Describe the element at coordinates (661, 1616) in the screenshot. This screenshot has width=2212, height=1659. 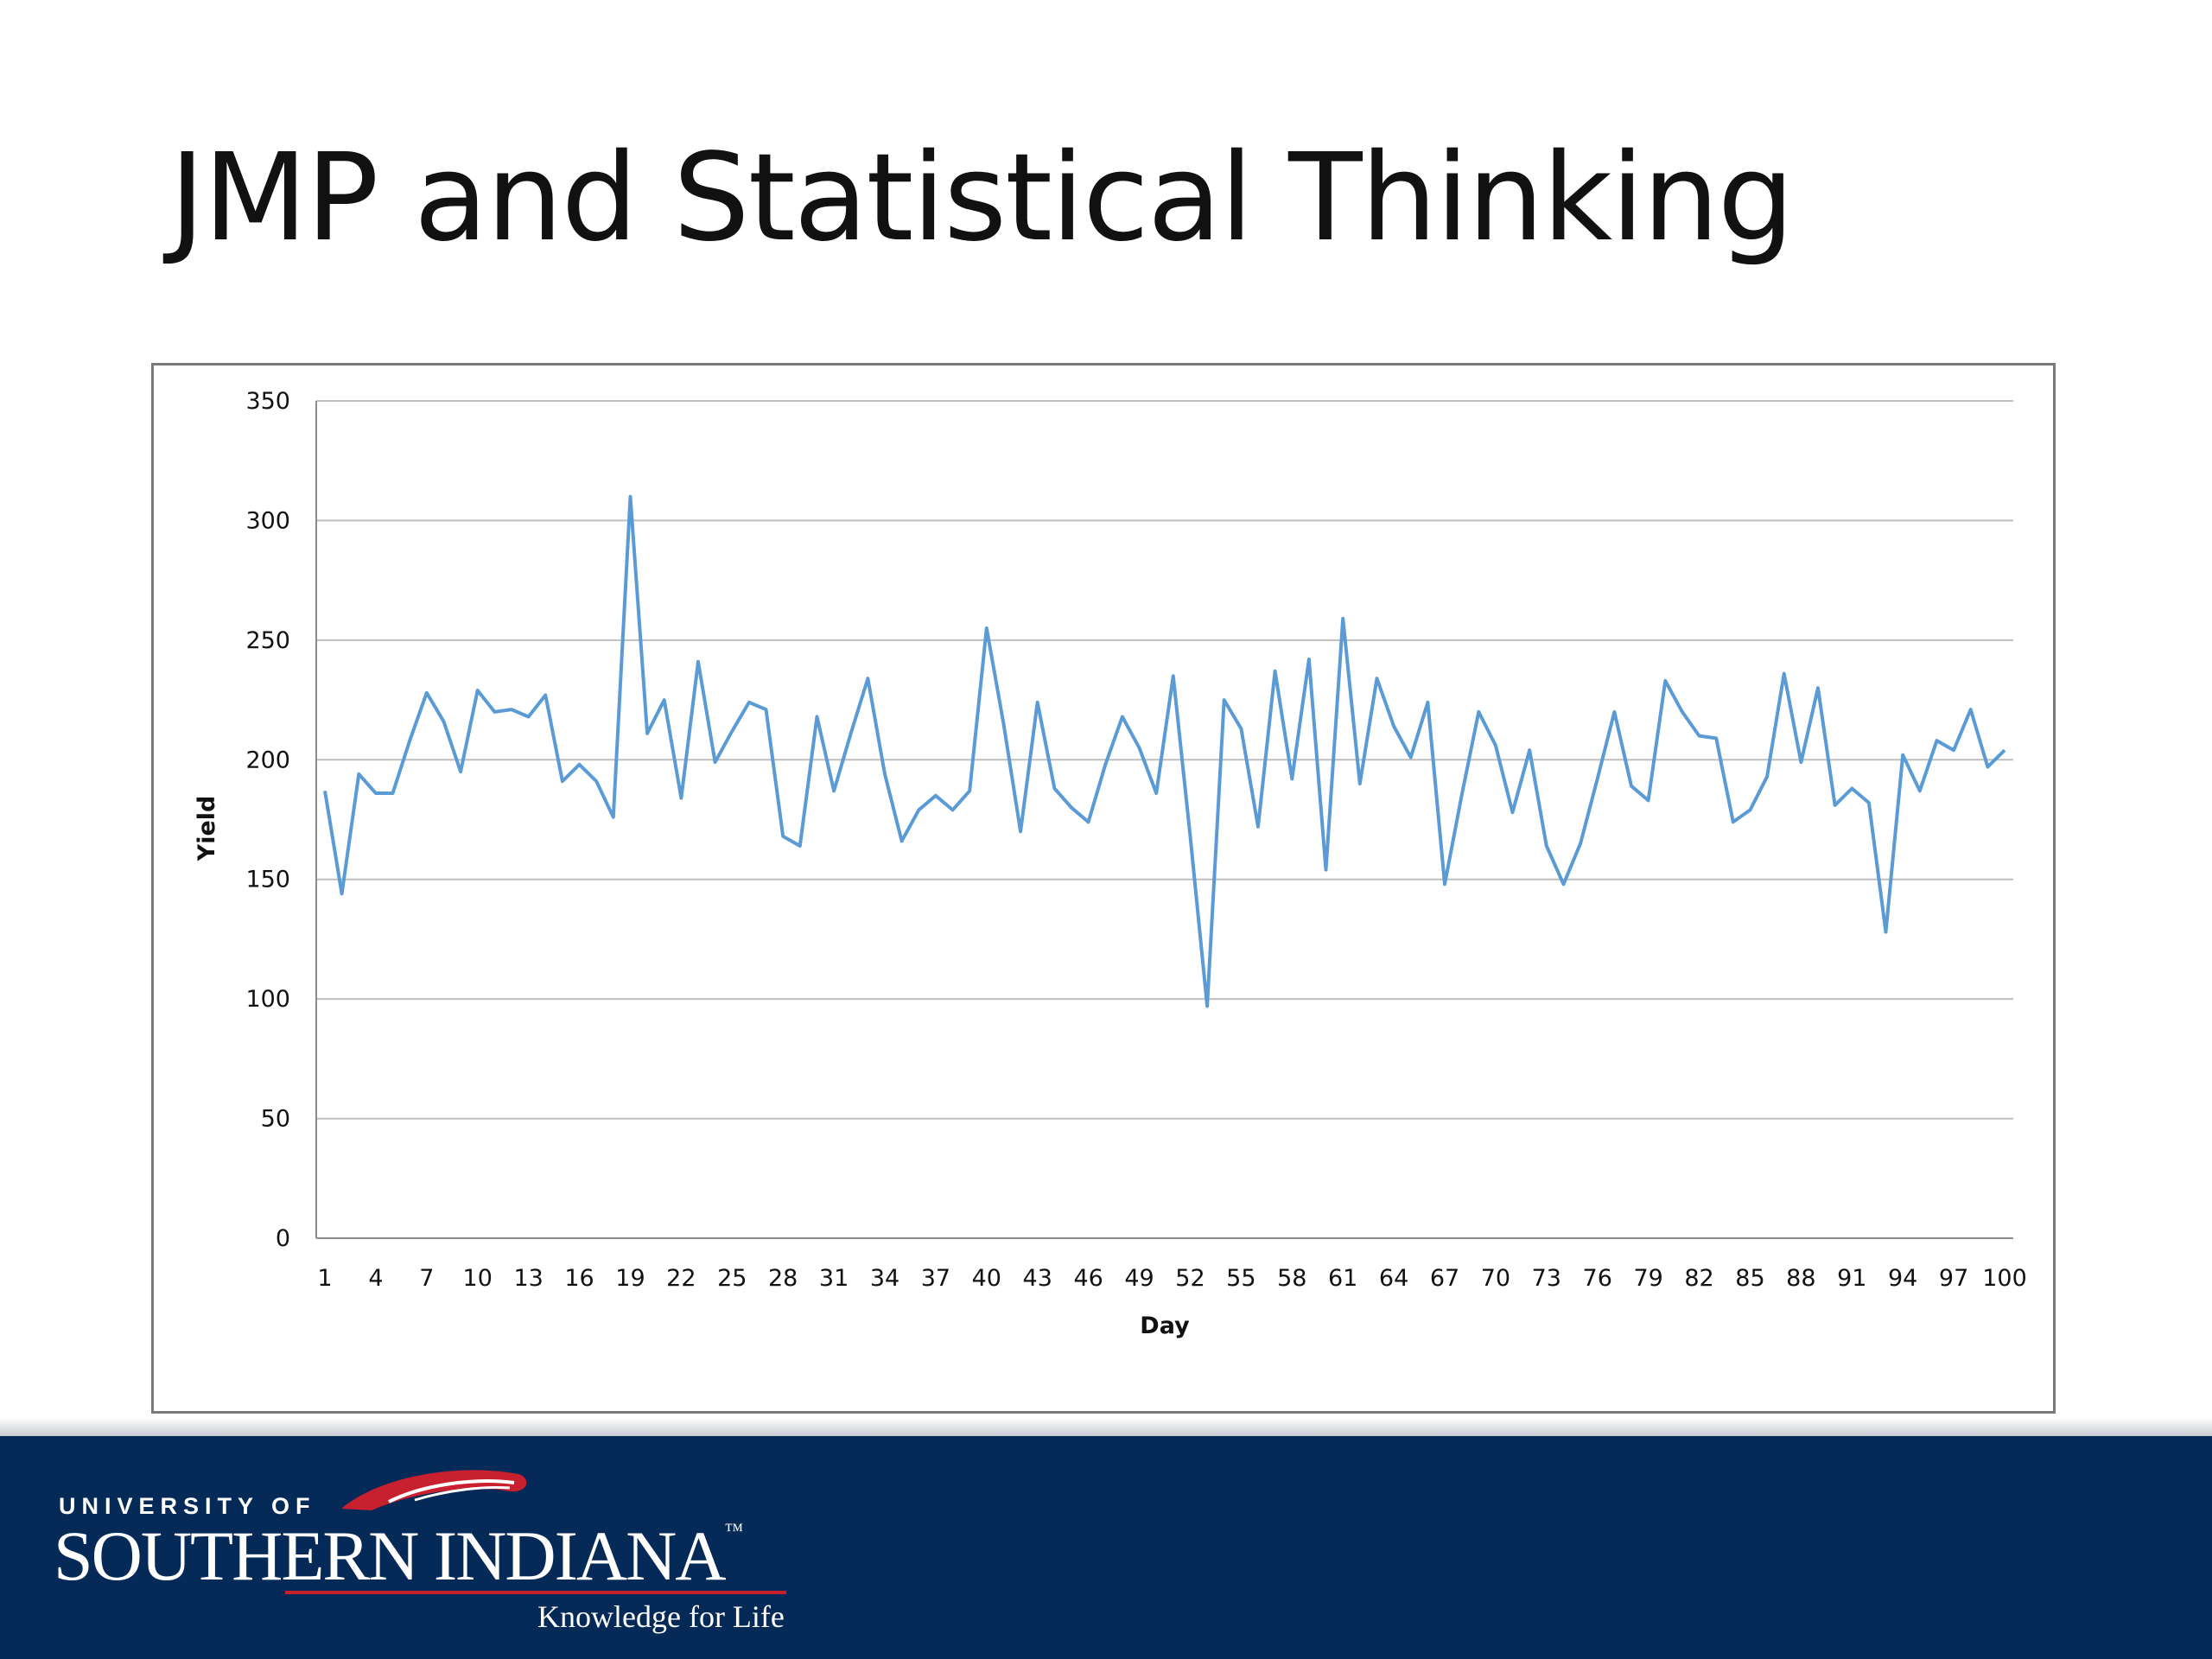
I see `logo-tagline: Knowledge for Life` at that location.